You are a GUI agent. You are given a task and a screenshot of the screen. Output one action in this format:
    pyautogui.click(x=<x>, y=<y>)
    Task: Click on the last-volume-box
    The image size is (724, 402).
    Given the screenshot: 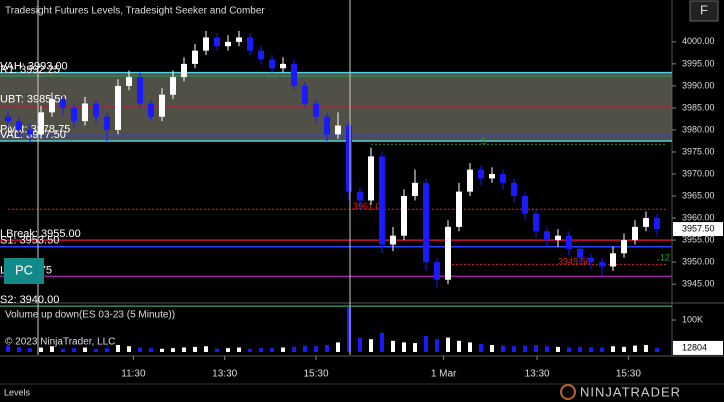 What is the action you would take?
    pyautogui.click(x=698, y=347)
    